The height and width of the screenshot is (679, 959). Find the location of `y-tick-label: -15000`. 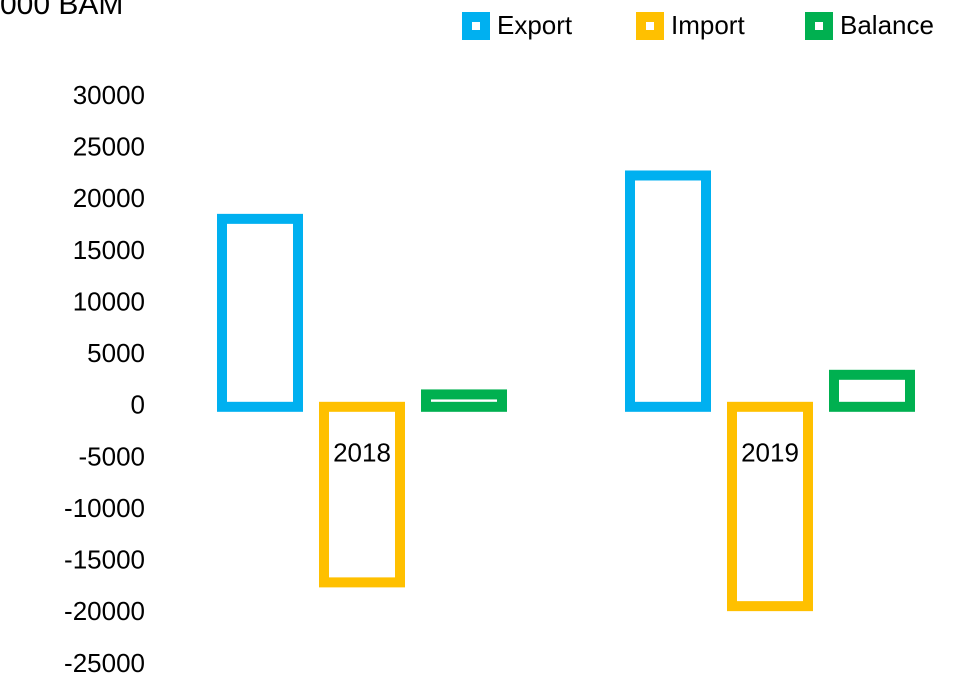

y-tick-label: -15000 is located at coordinates (104, 560).